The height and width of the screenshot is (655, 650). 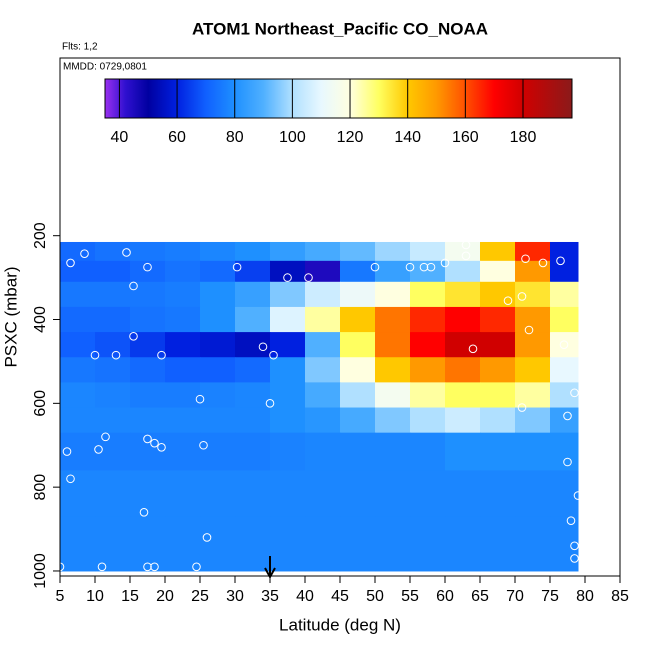 What do you see at coordinates (40, 403) in the screenshot?
I see `y-tick-label: 600` at bounding box center [40, 403].